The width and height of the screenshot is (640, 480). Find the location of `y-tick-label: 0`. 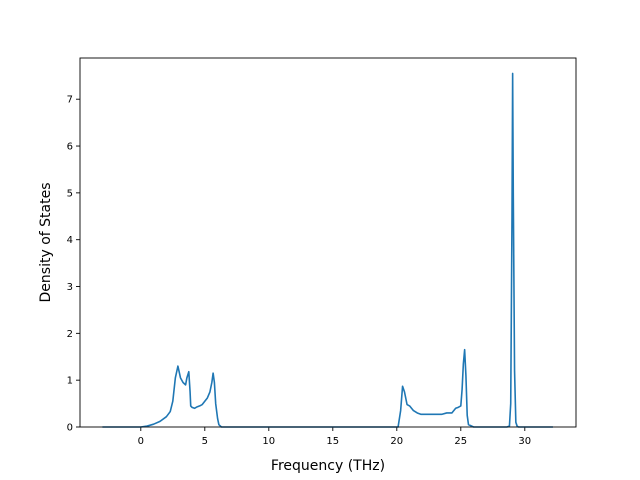

y-tick-label: 0 is located at coordinates (70, 428).